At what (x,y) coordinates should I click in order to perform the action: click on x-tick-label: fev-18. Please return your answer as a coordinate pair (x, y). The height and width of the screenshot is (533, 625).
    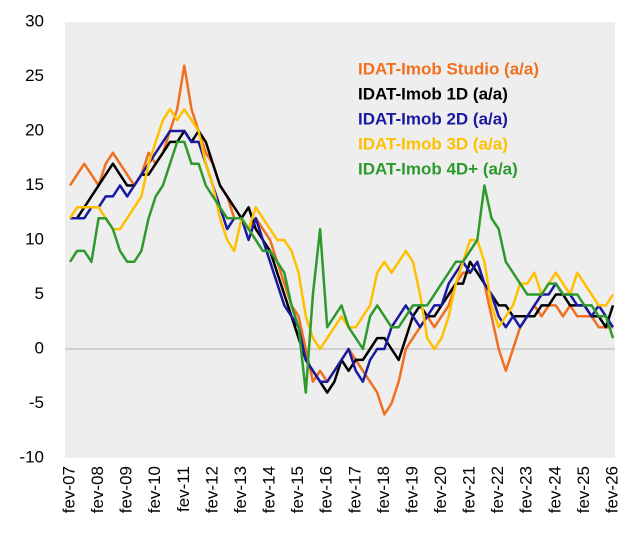
    Looking at the image, I should click on (383, 489).